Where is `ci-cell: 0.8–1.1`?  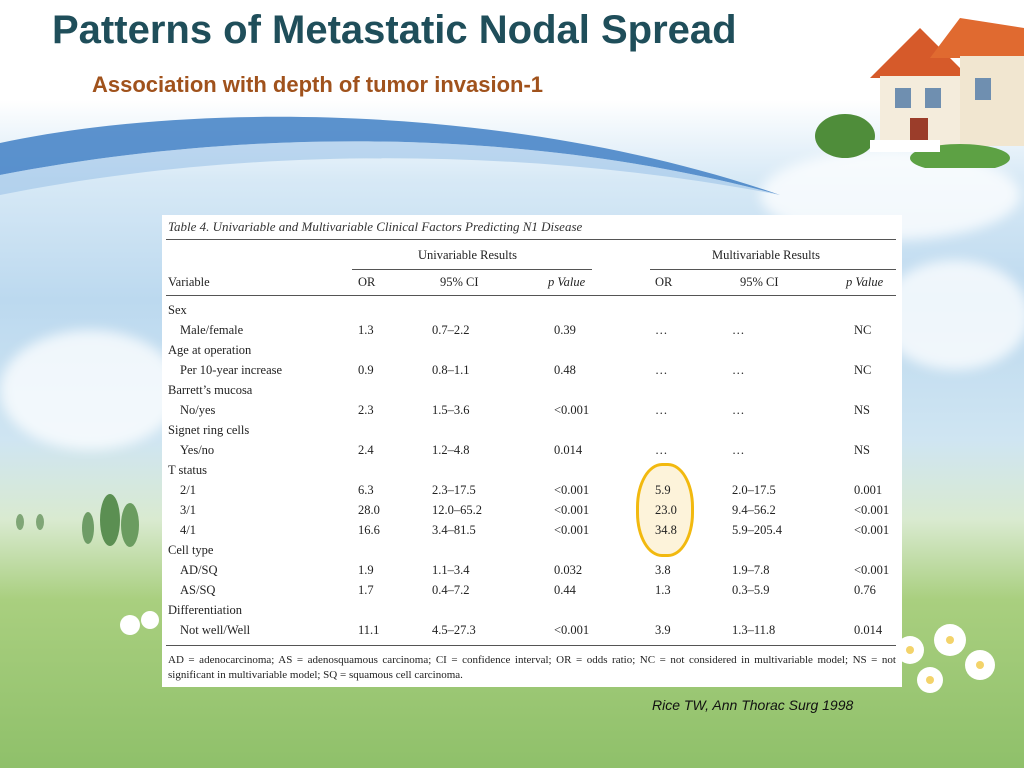
ci-cell: 0.8–1.1 is located at coordinates (451, 370).